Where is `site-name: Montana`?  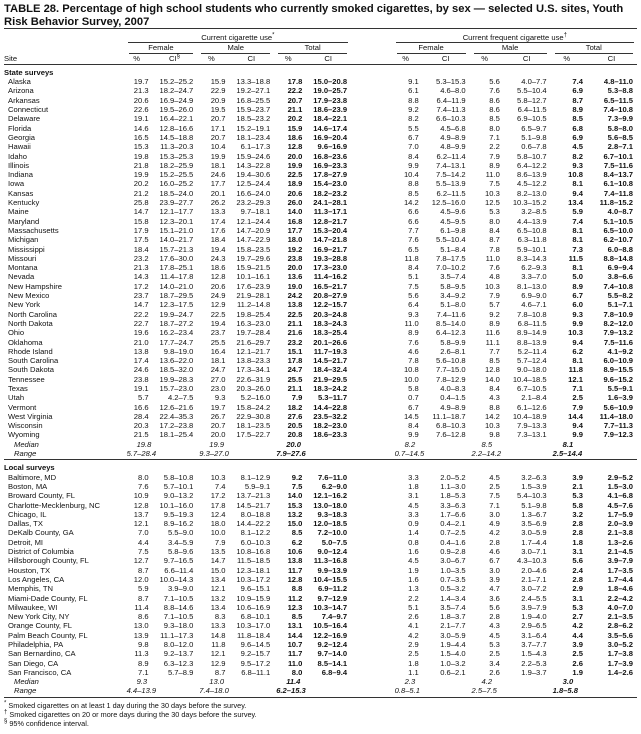 site-name: Montana is located at coordinates (23, 268).